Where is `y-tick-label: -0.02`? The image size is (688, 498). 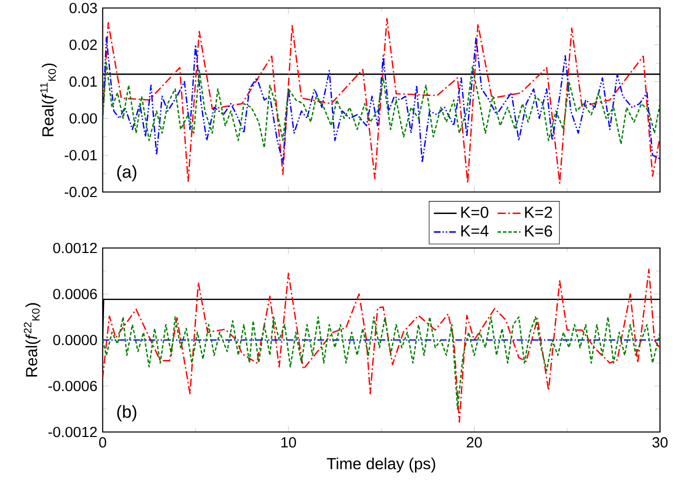 y-tick-label: -0.02 is located at coordinates (80, 192).